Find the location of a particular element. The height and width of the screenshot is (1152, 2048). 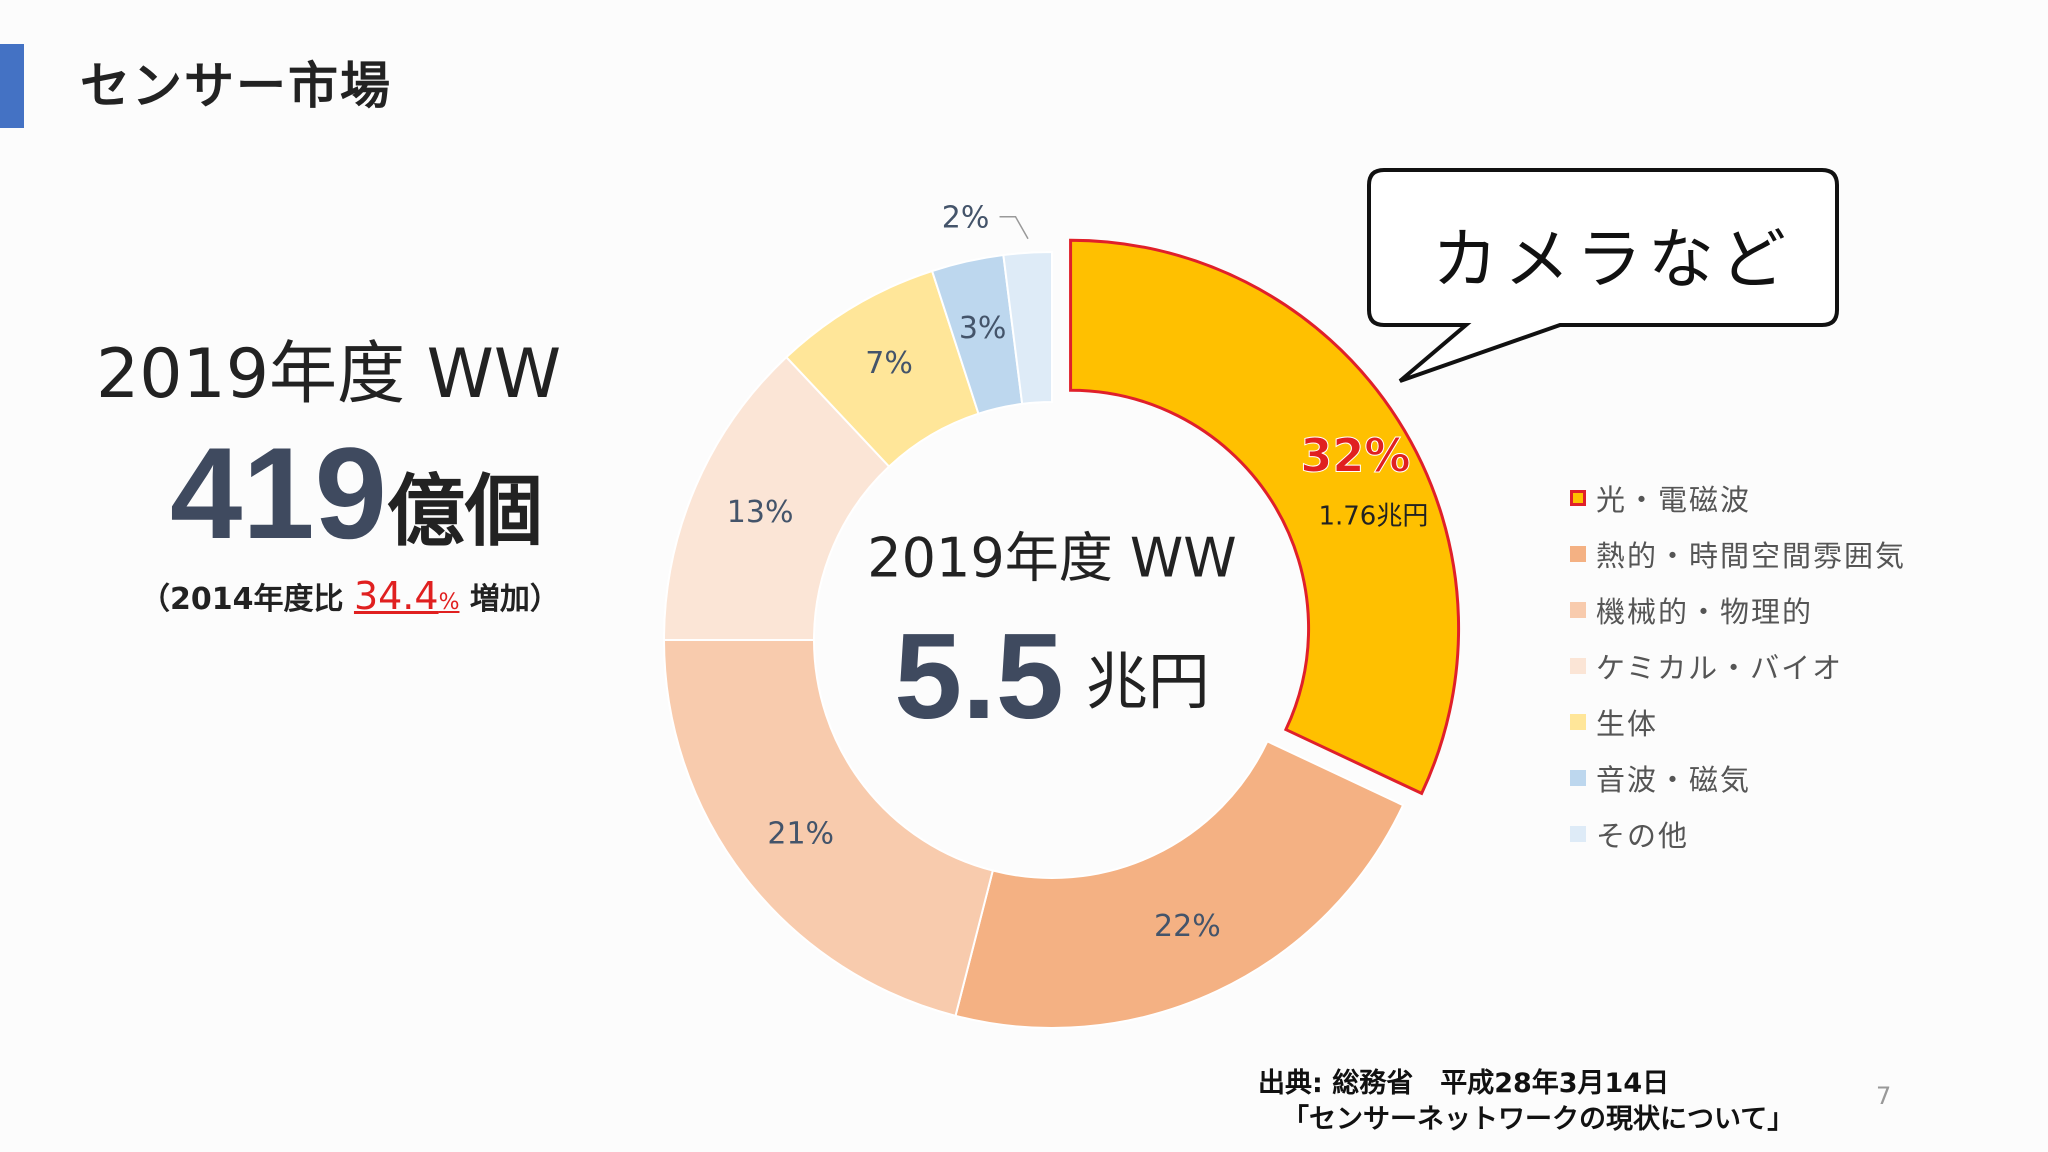

slice-label-5: 7% is located at coordinates (889, 363).